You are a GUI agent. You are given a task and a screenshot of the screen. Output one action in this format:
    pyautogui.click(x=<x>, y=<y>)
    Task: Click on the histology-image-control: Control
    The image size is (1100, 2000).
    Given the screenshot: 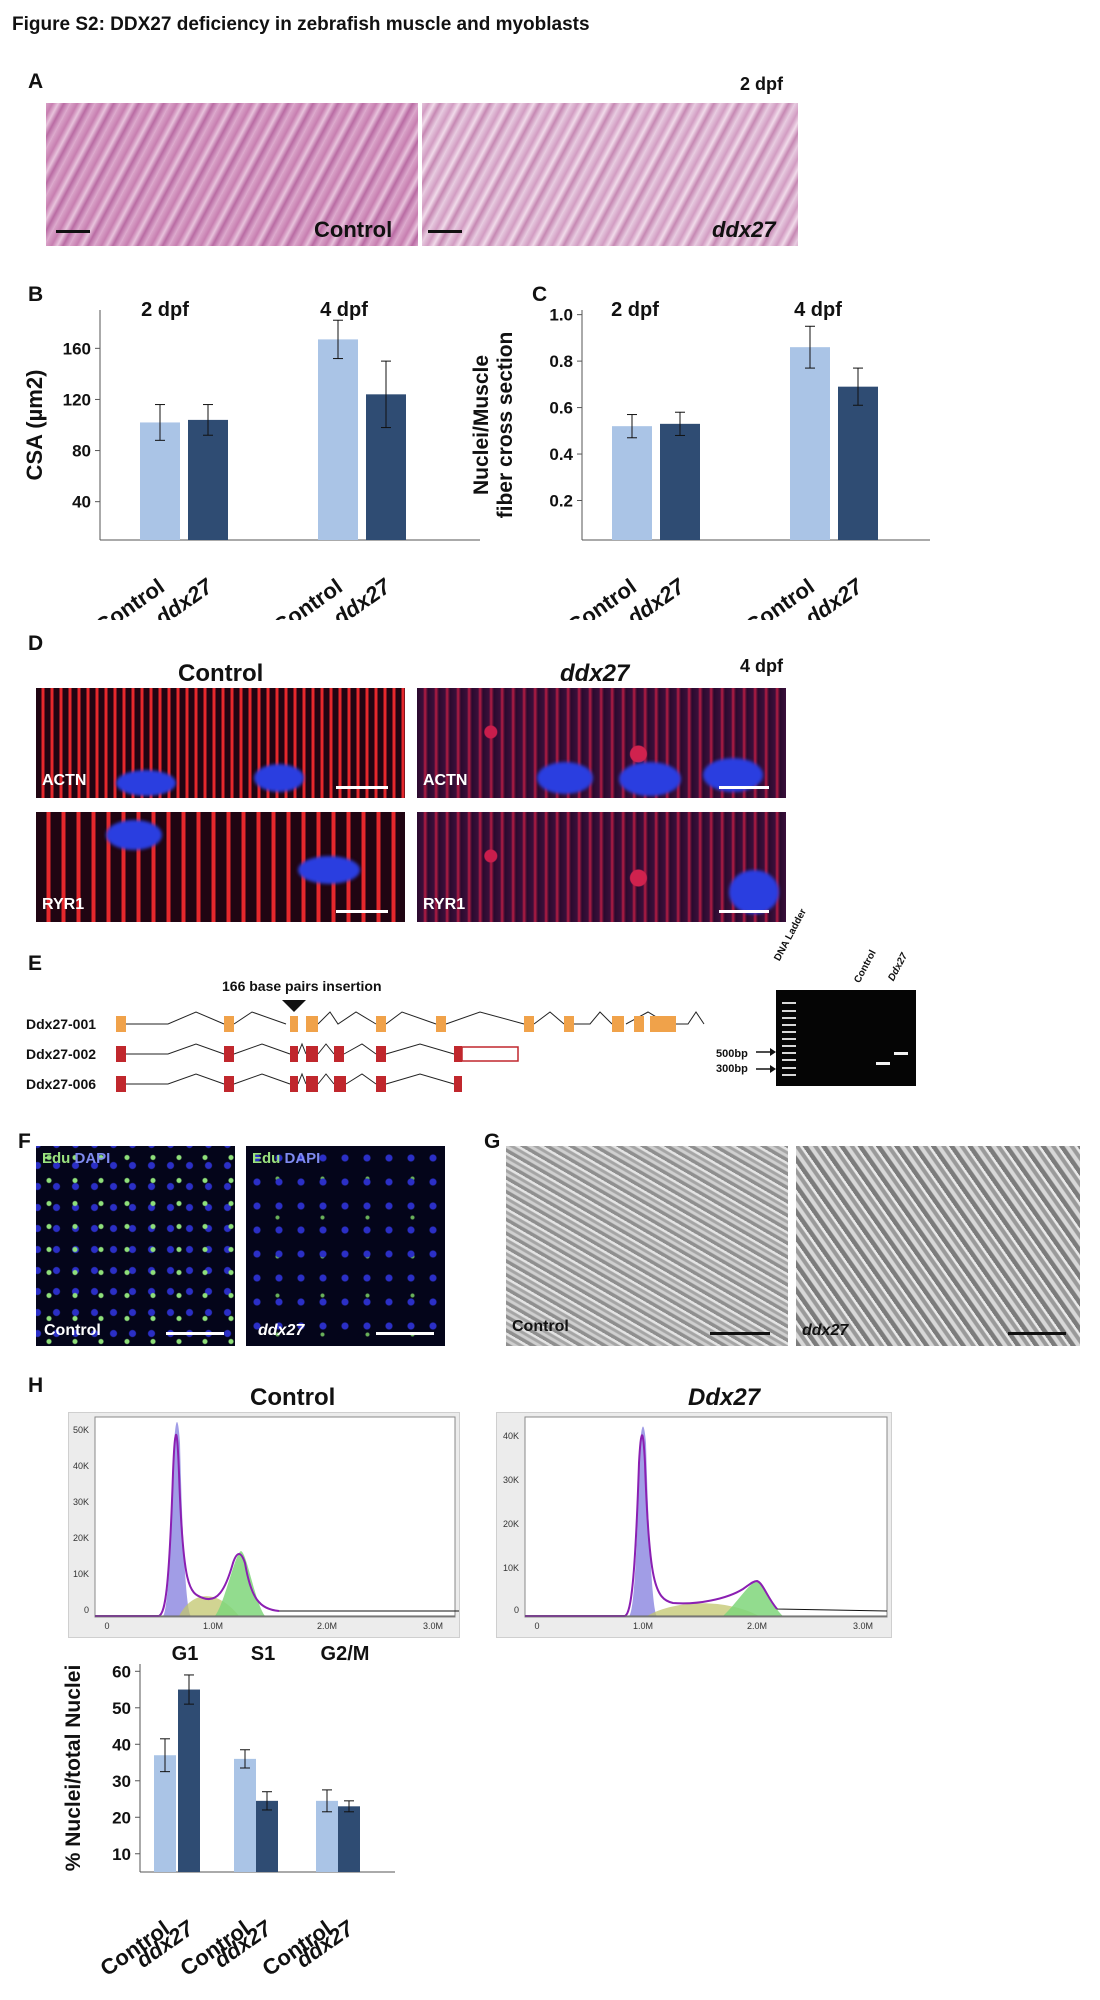 What is the action you would take?
    pyautogui.click(x=232, y=174)
    